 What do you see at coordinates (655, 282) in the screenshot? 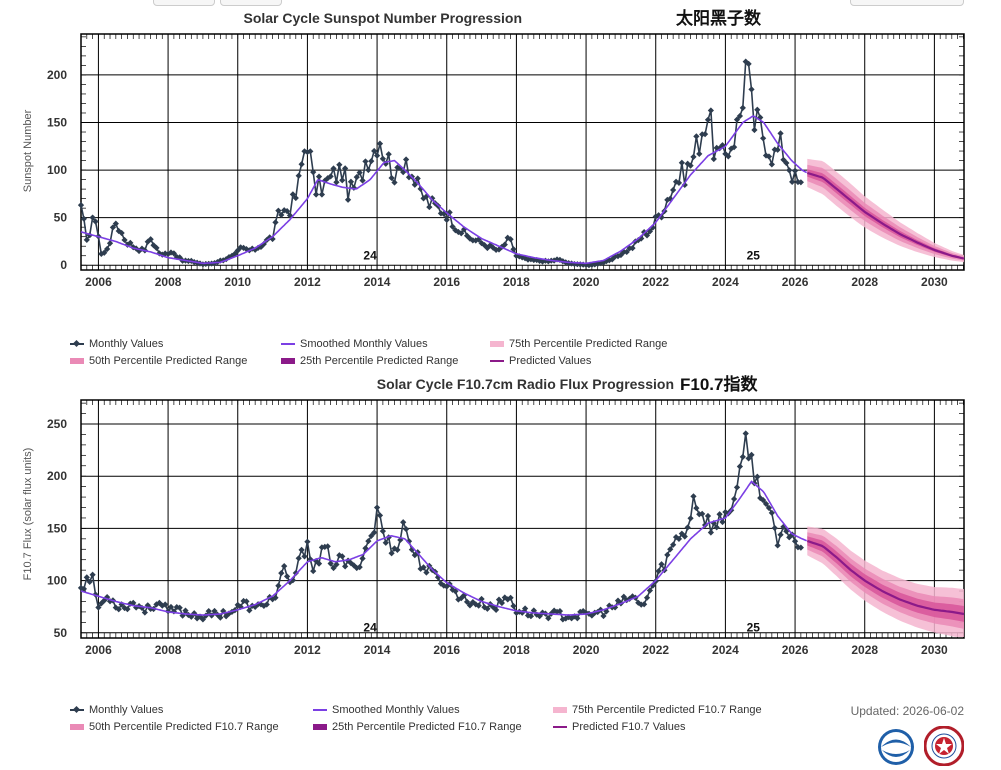
I see `x-tick-label: 2022` at bounding box center [655, 282].